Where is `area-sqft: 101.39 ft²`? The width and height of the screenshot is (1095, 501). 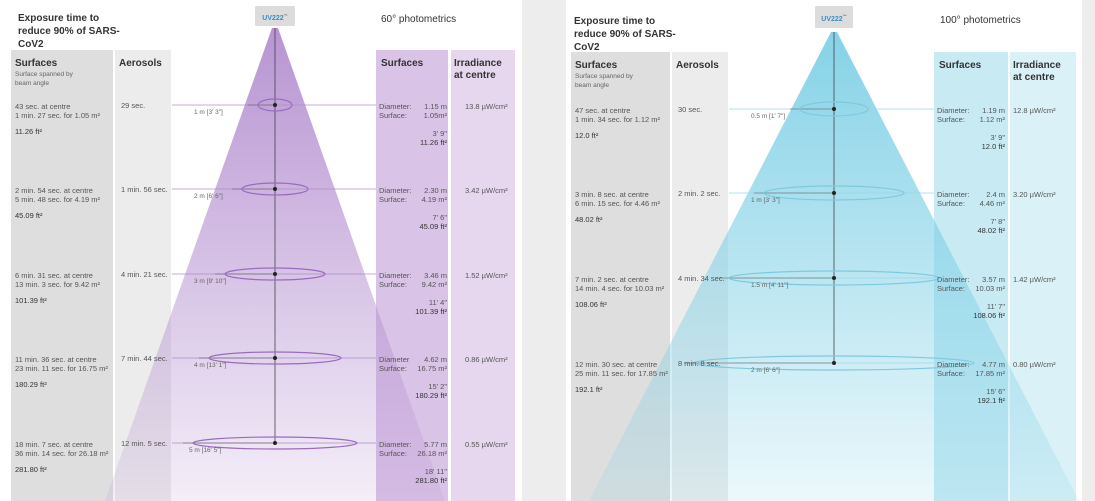 area-sqft: 101.39 ft² is located at coordinates (31, 300).